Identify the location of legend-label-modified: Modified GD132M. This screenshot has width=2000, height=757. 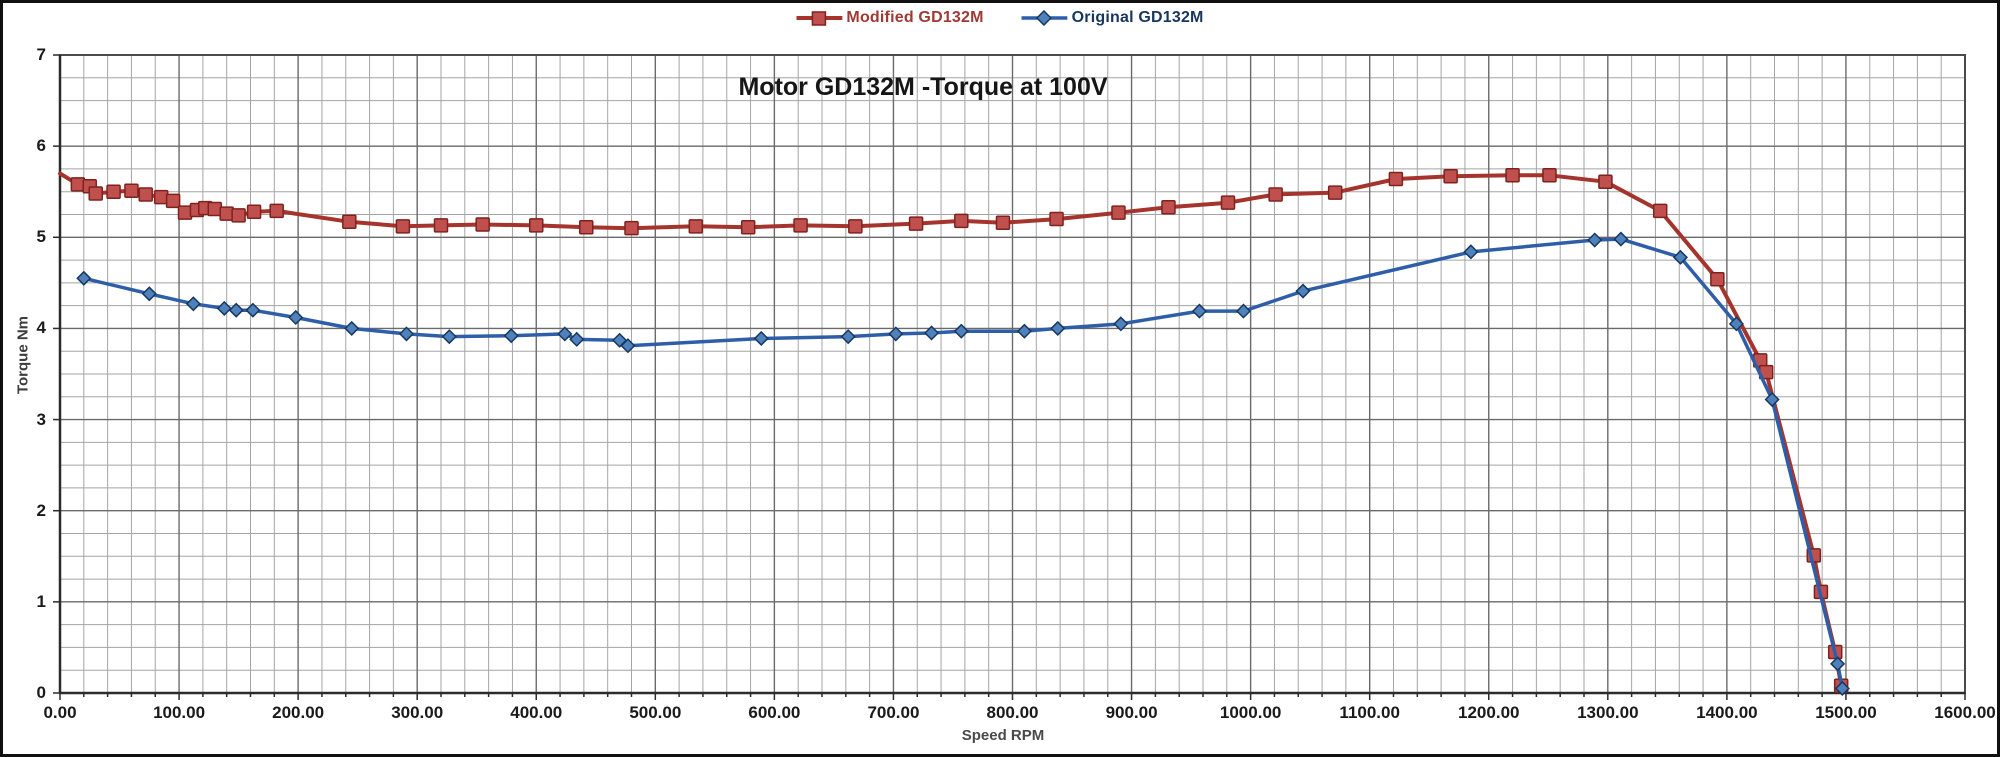
(915, 17).